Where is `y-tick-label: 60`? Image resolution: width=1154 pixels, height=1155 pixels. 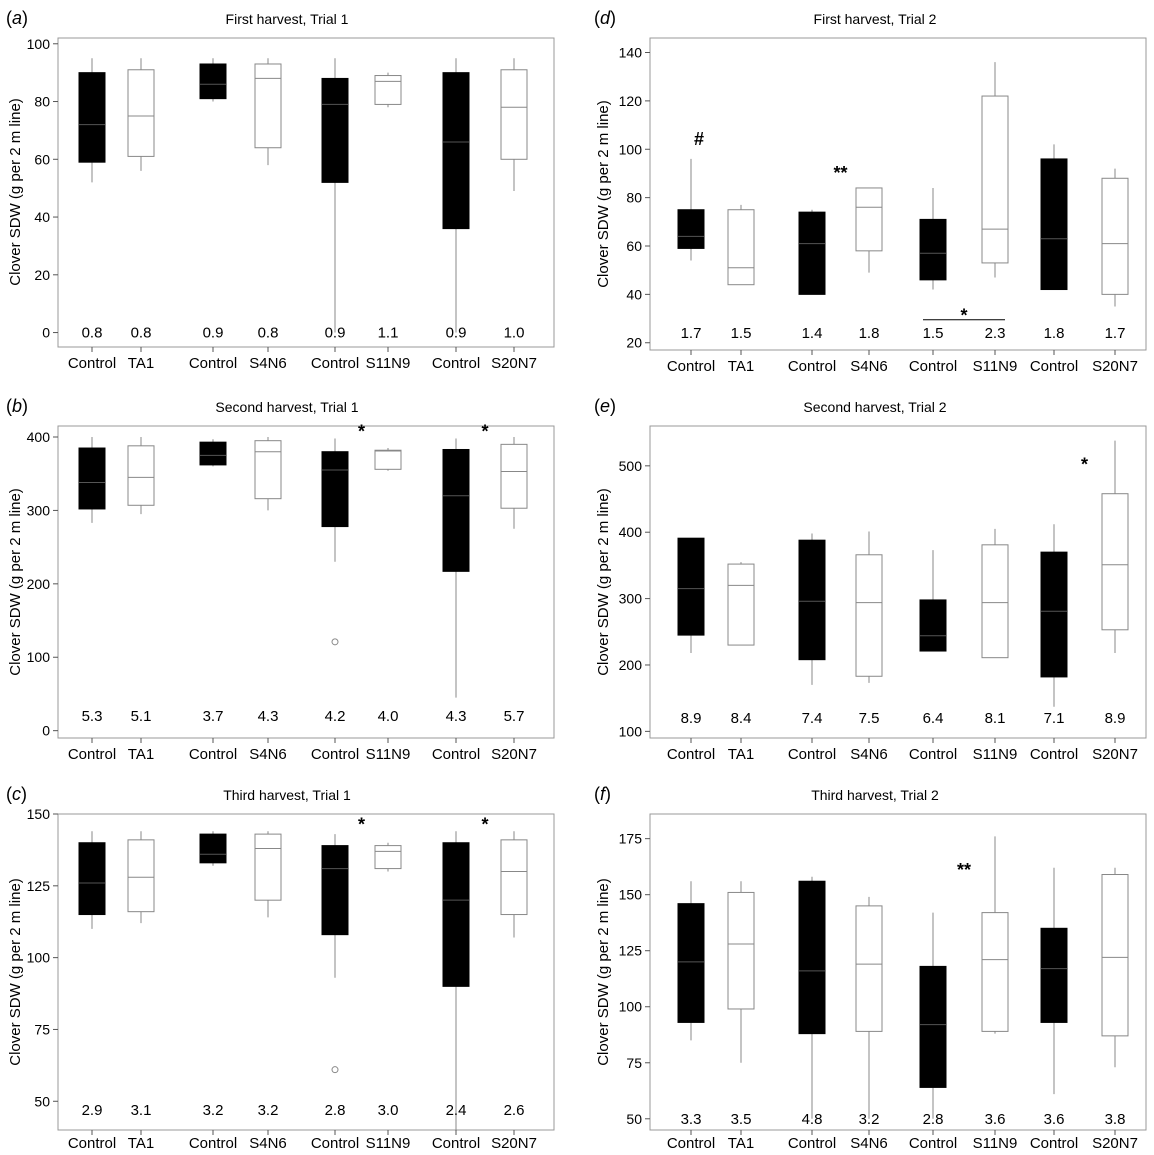 y-tick-label: 60 is located at coordinates (42, 159).